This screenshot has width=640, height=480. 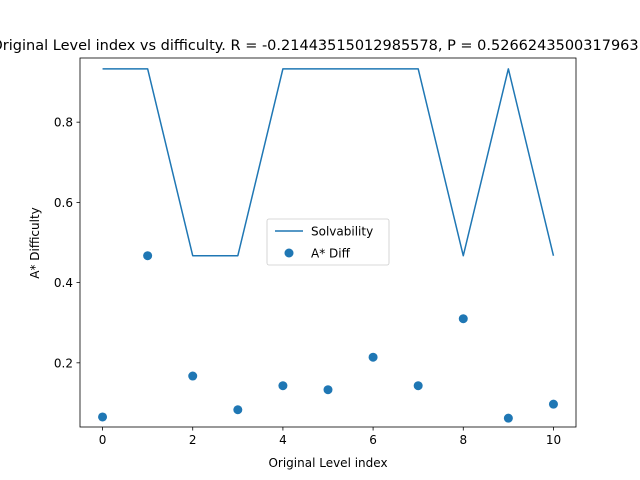 I want to click on y-tick-label: 0.8, so click(x=63, y=123).